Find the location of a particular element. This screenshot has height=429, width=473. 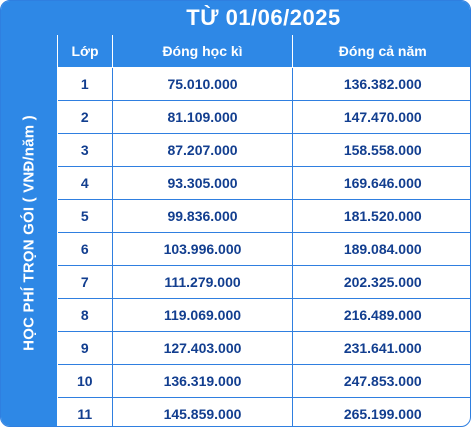

grade-cell: 11 is located at coordinates (85, 411).